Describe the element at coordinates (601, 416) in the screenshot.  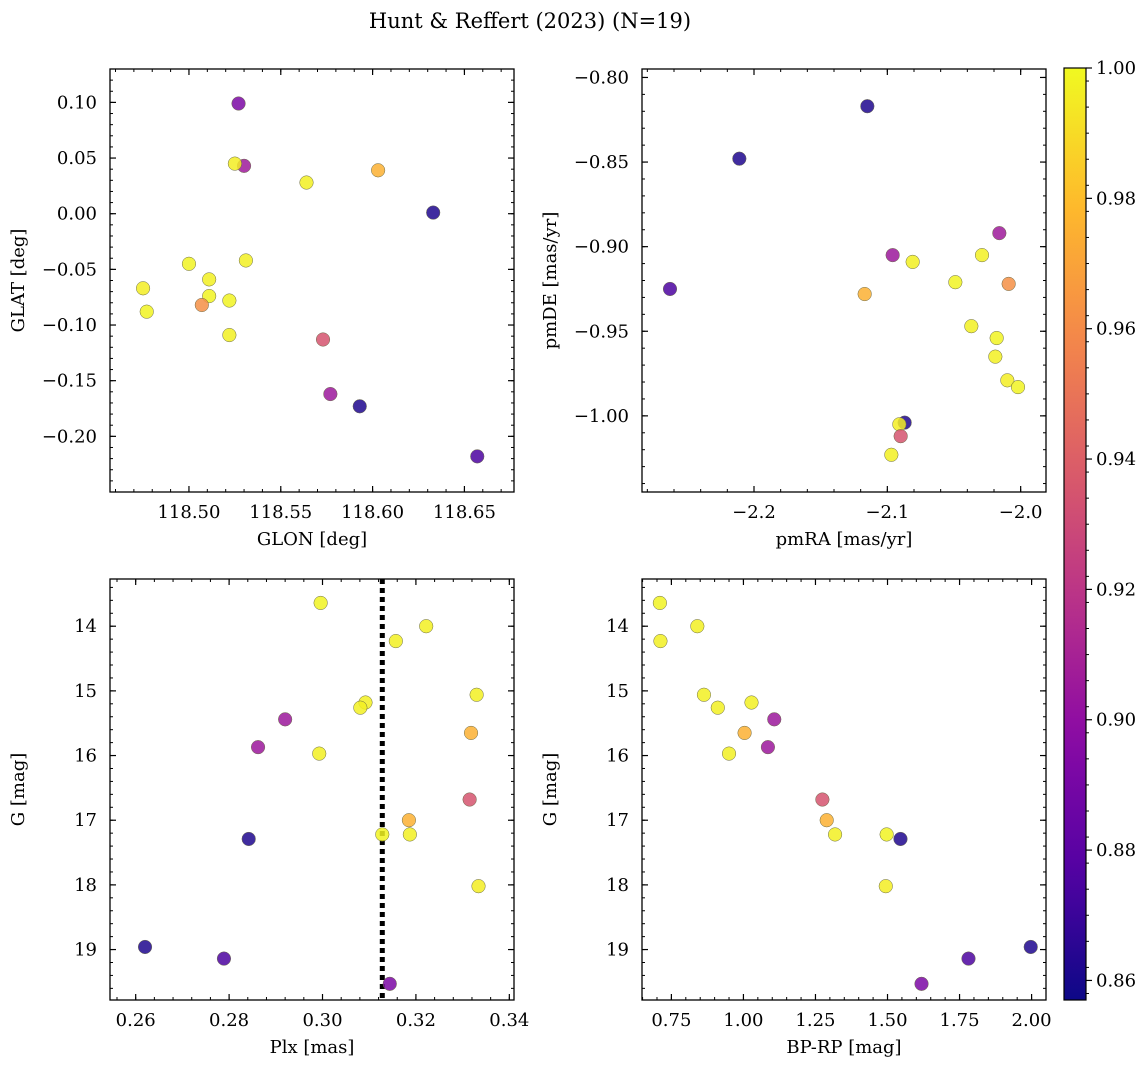
I see `y-tick-label: −1.00` at that location.